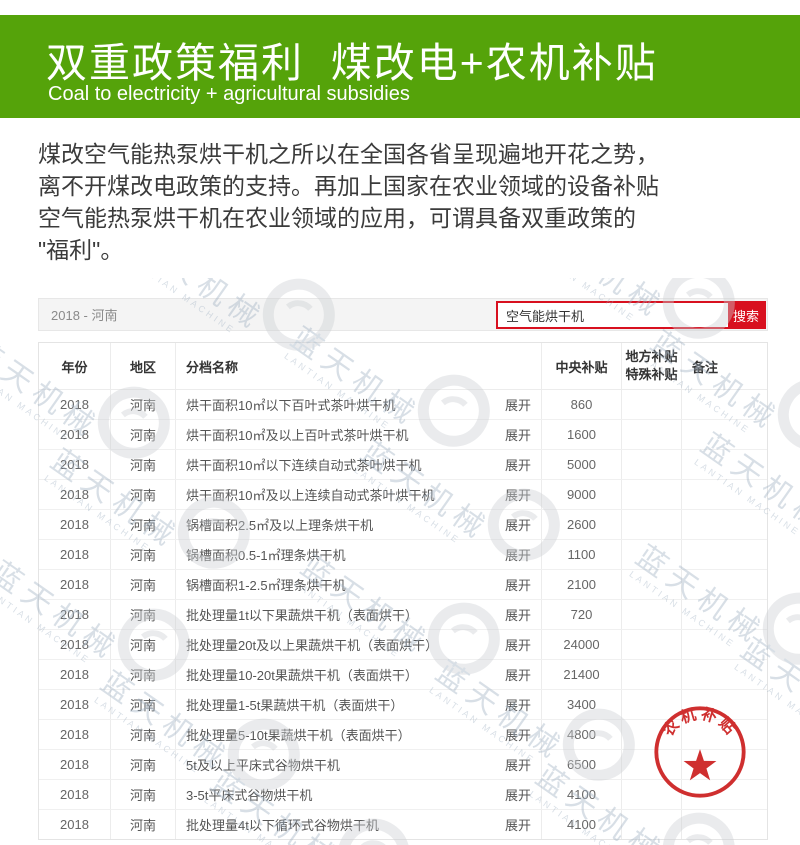  What do you see at coordinates (582, 464) in the screenshot?
I see `cell-central-subsidy: 5000` at bounding box center [582, 464].